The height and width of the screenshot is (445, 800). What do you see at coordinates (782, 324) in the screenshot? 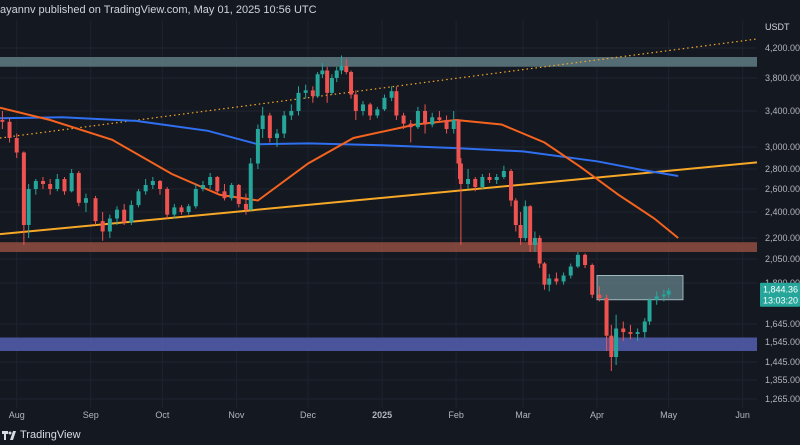
I see `y-tick-label: 1,645.00` at bounding box center [782, 324].